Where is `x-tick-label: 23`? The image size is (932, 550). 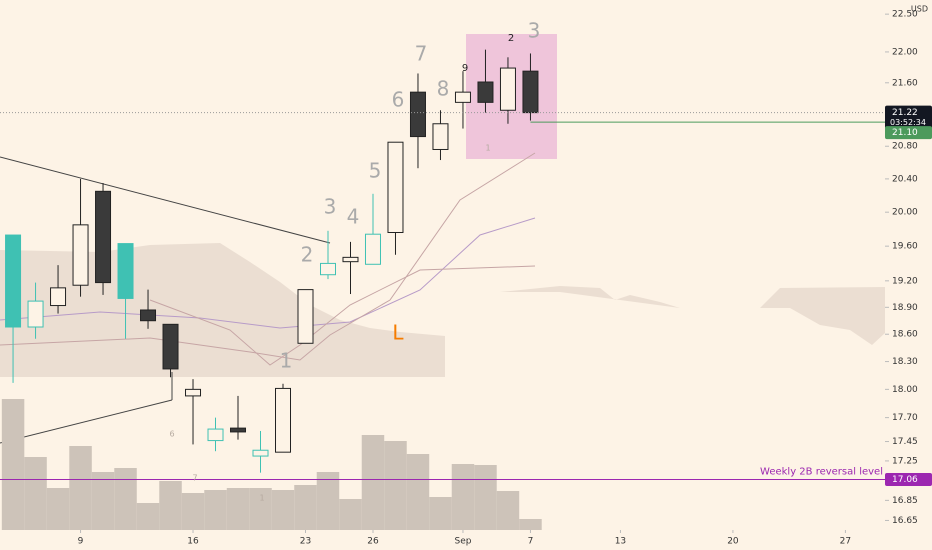
x-tick-label: 23 is located at coordinates (305, 542).